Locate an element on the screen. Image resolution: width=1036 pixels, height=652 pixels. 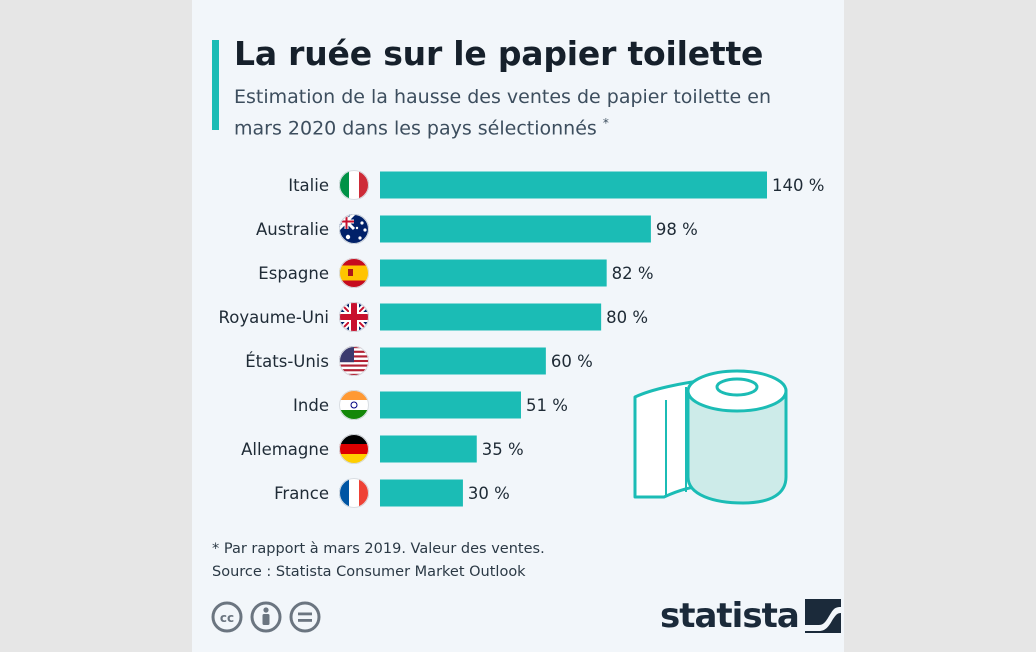
category-label: Australie is located at coordinates (292, 229).